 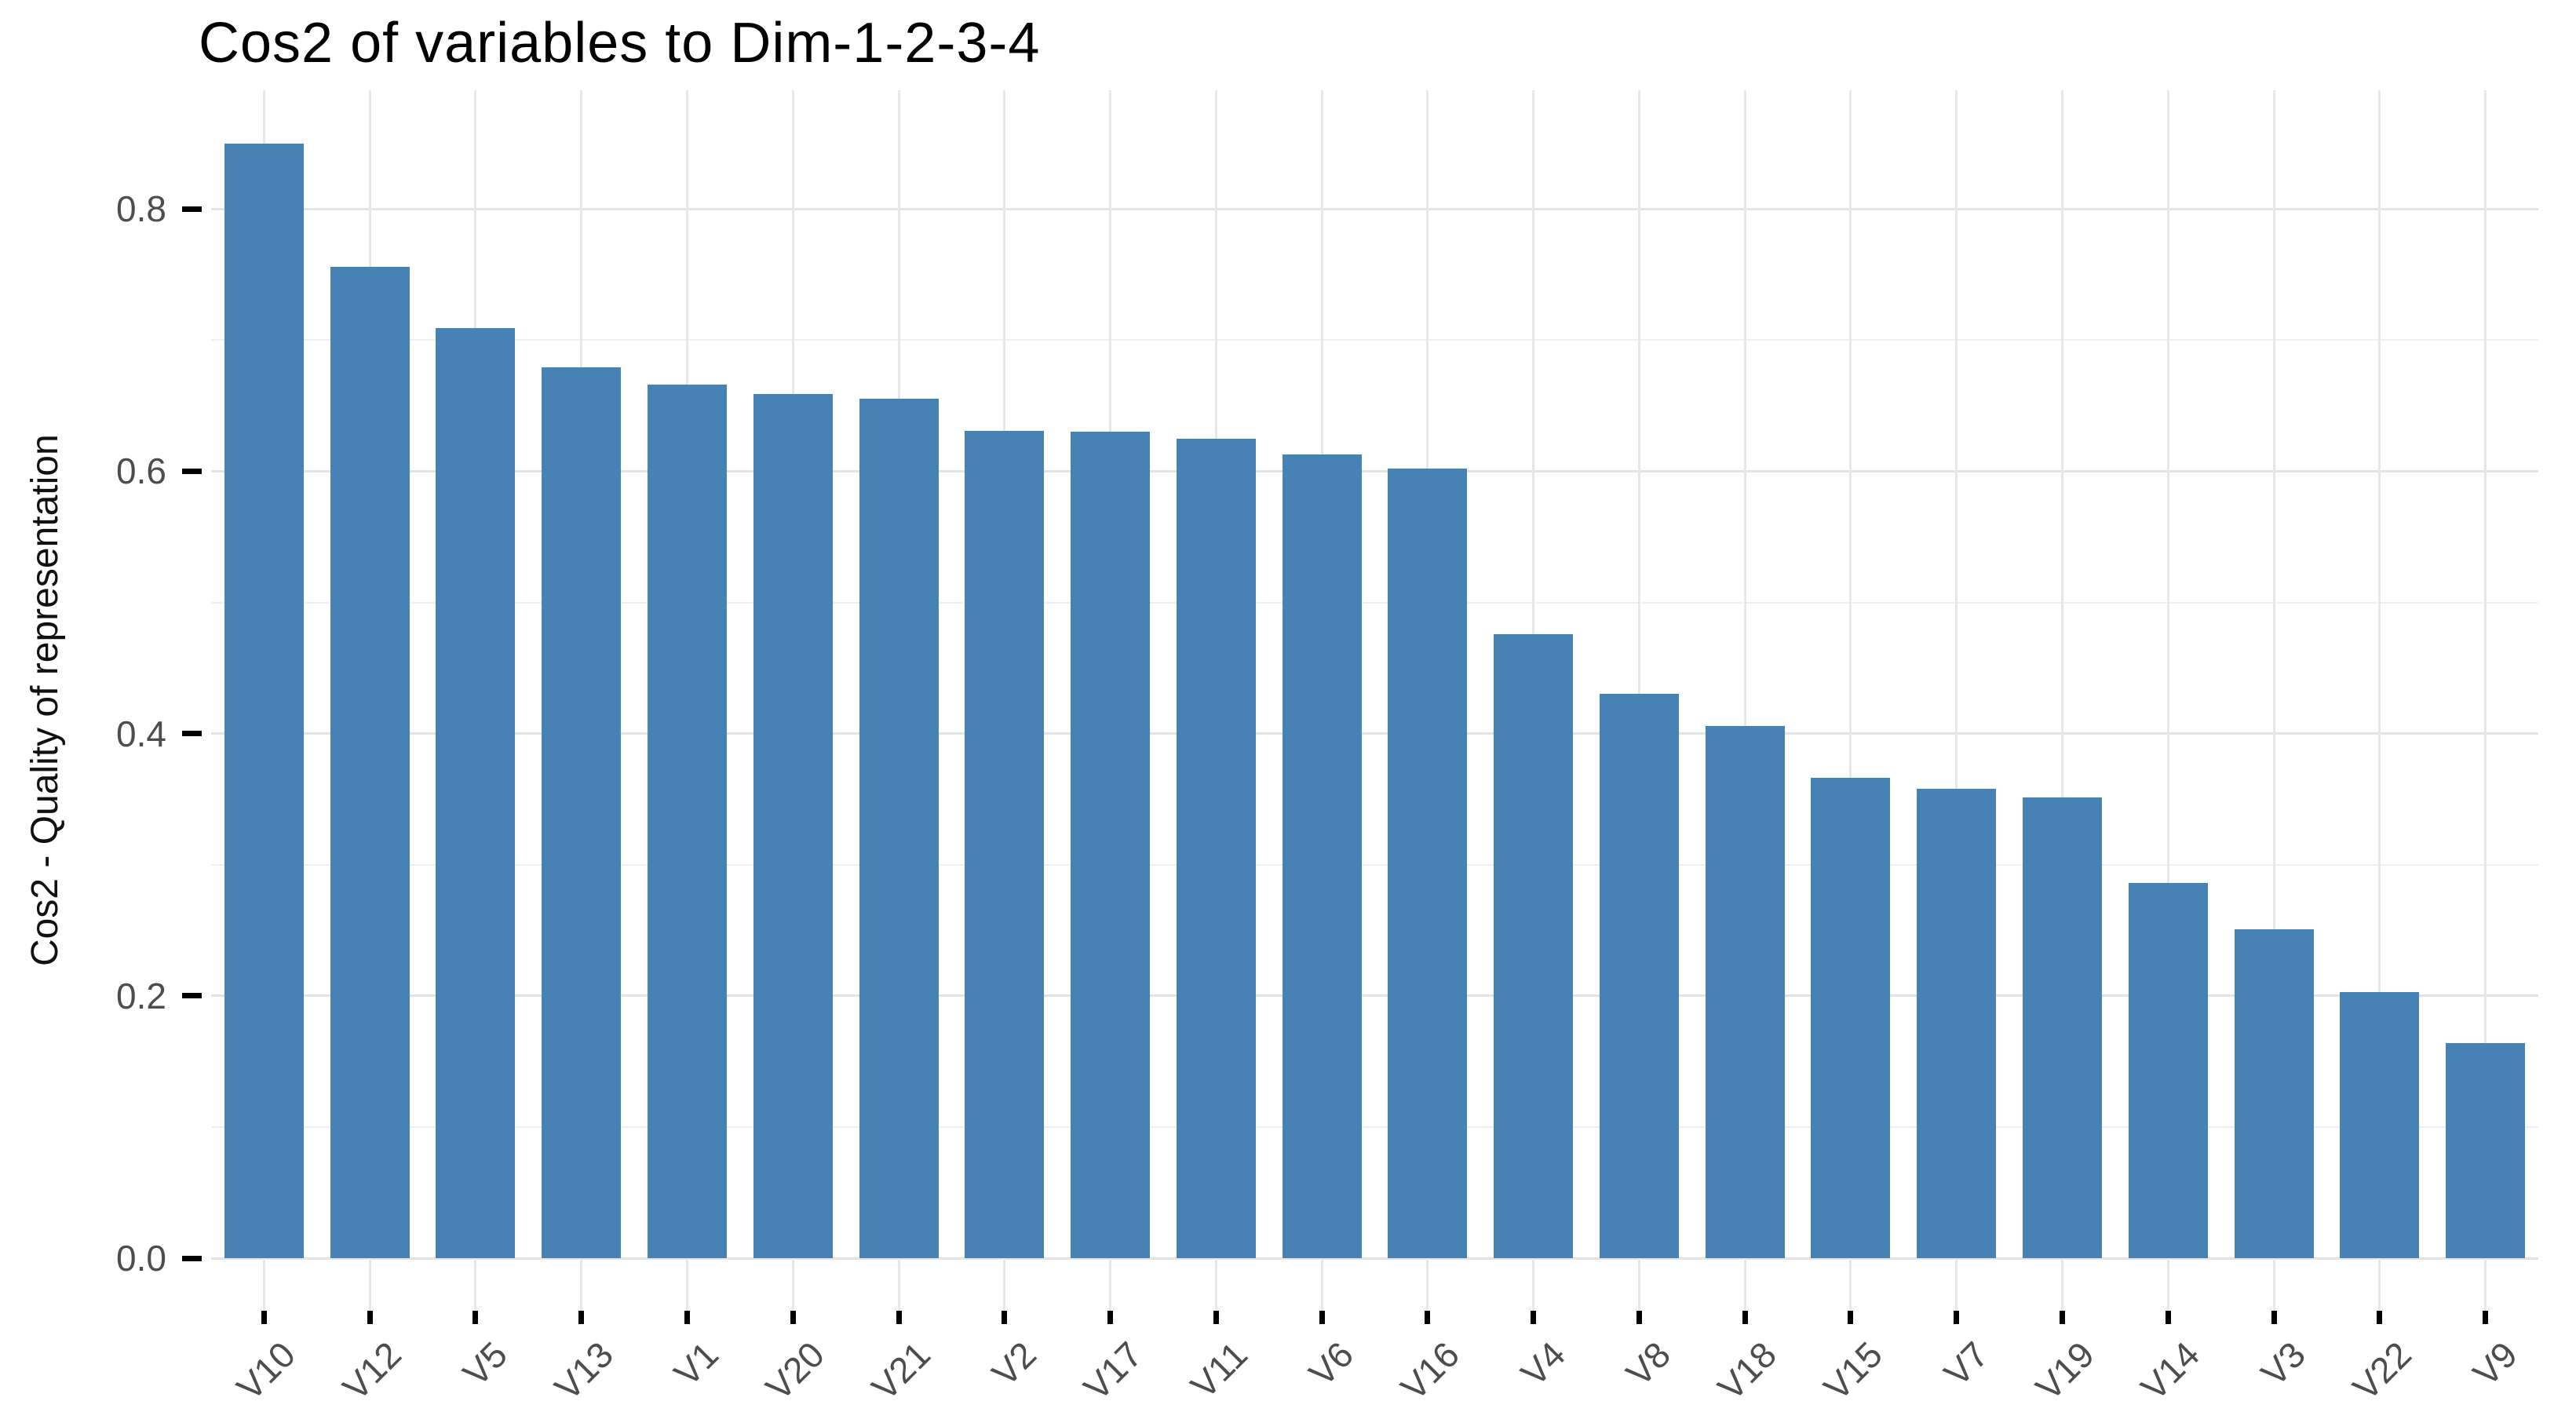 I want to click on y-tick-label: 0.2, so click(x=141, y=996).